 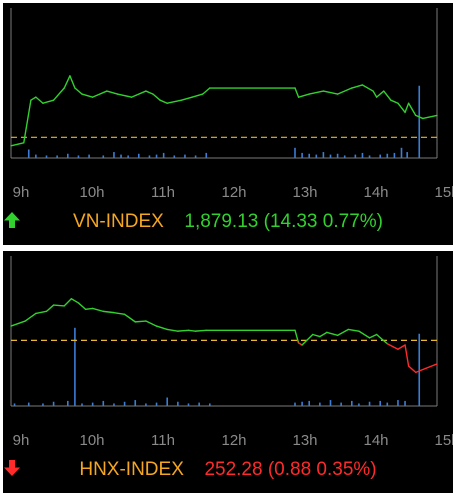 What do you see at coordinates (375, 440) in the screenshot?
I see `hnx-x-tick-14h: 14h` at bounding box center [375, 440].